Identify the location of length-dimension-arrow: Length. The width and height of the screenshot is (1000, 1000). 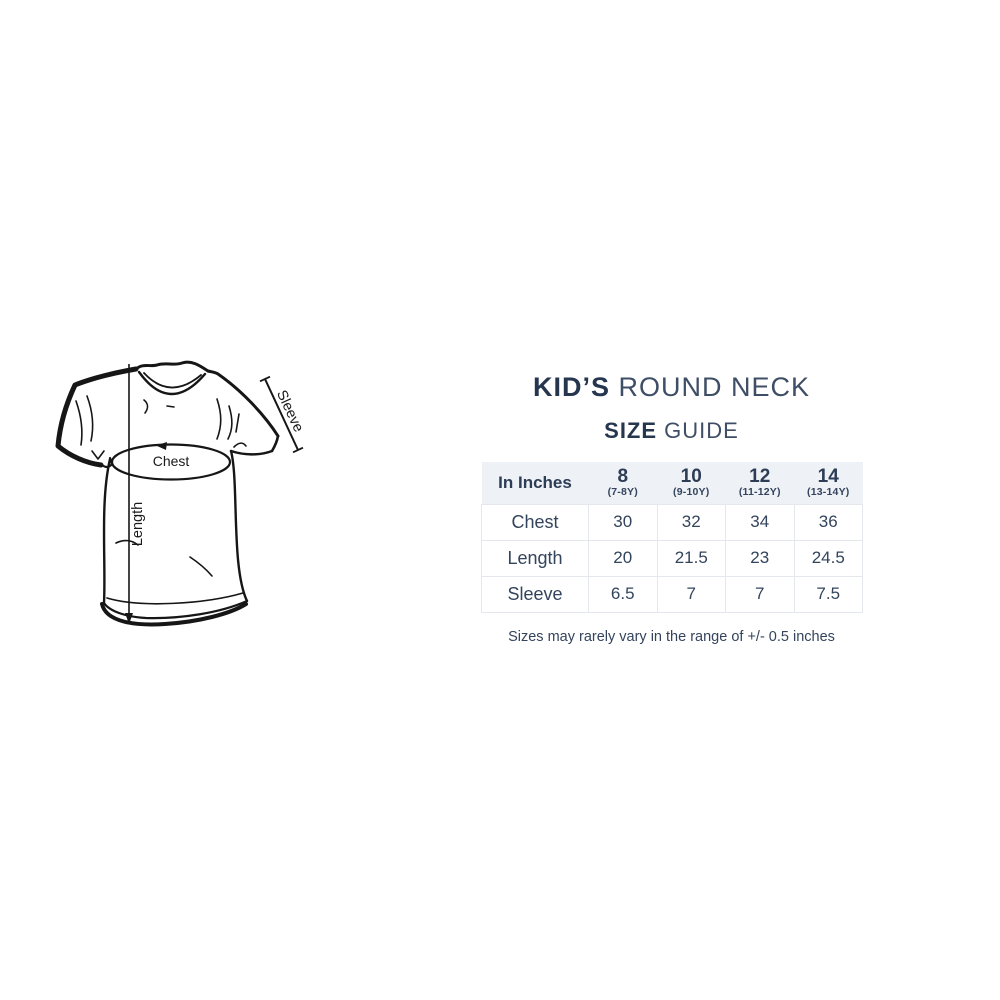
(135, 494).